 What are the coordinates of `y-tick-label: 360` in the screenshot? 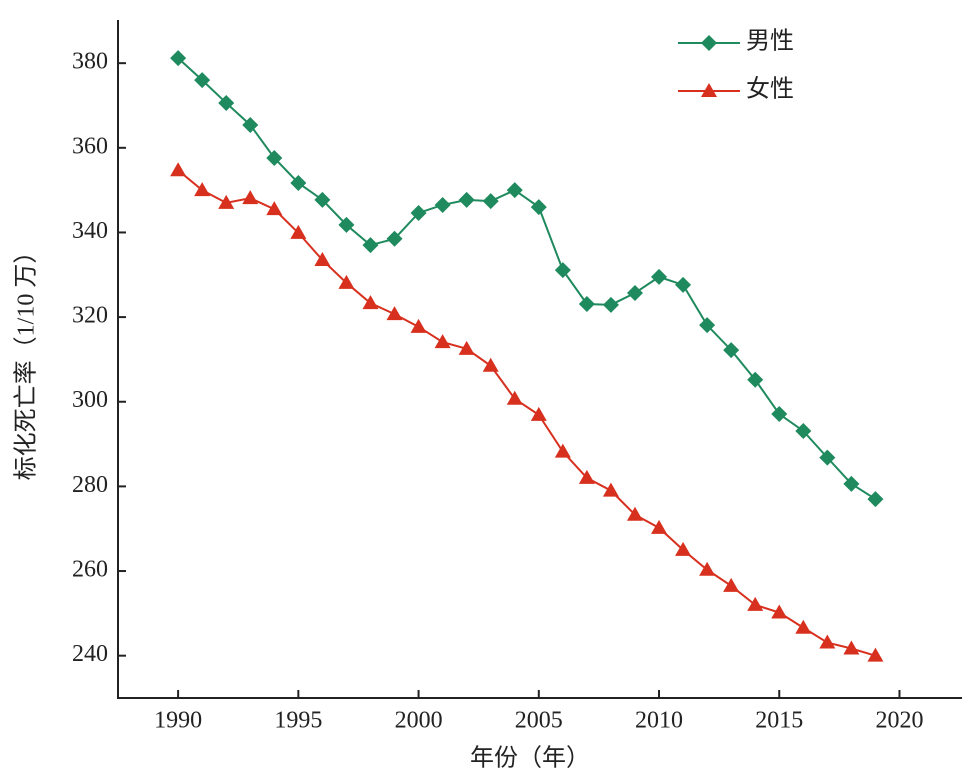 It's located at (90, 146).